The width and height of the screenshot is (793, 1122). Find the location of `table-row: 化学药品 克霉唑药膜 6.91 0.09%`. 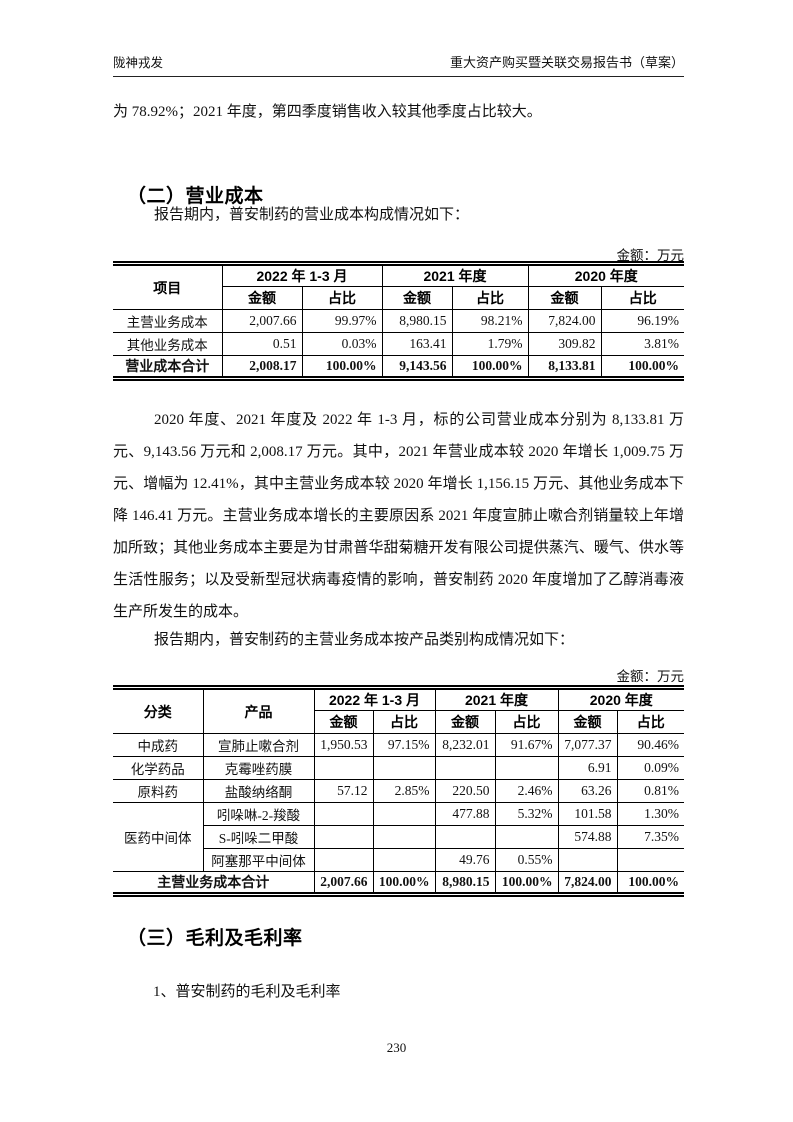

table-row: 化学药品 克霉唑药膜 6.91 0.09% is located at coordinates (399, 768).